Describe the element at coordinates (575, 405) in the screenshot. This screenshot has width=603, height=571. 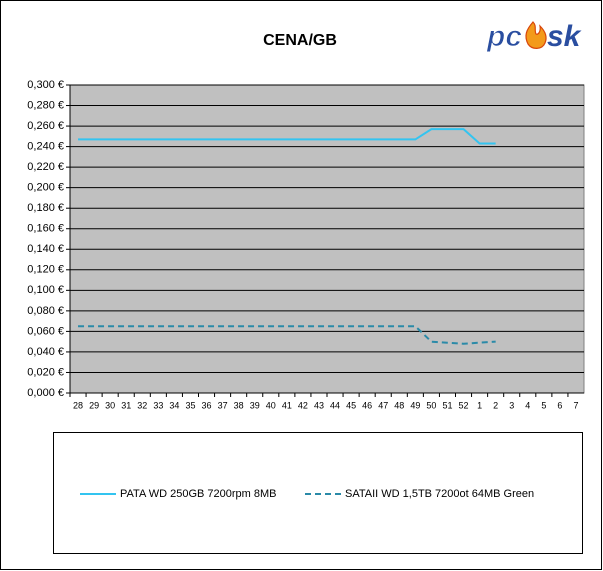
I see `x-tick-label: 7` at that location.